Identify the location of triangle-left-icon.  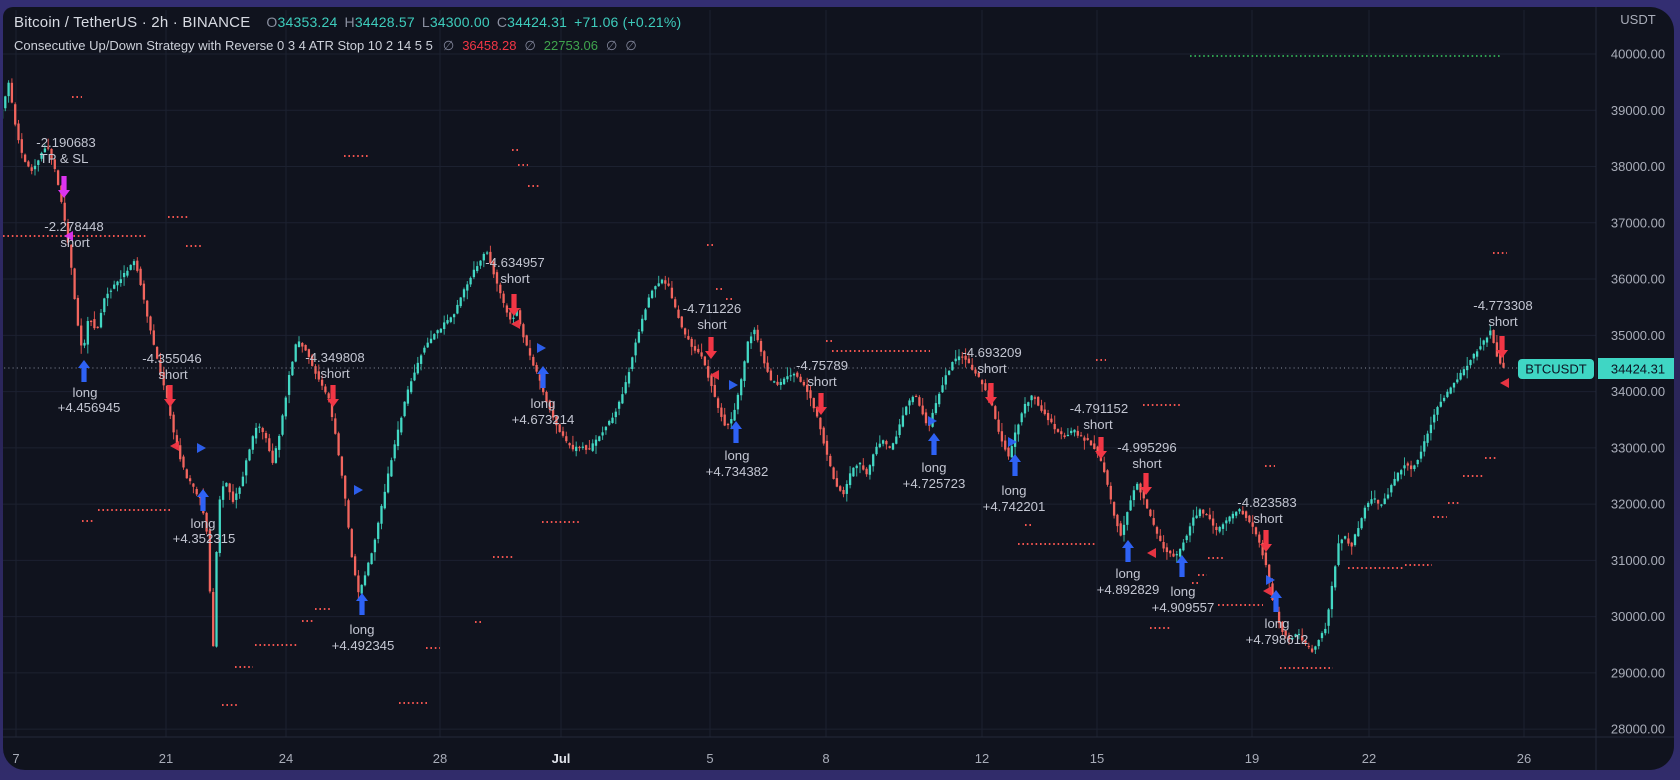
(714, 375).